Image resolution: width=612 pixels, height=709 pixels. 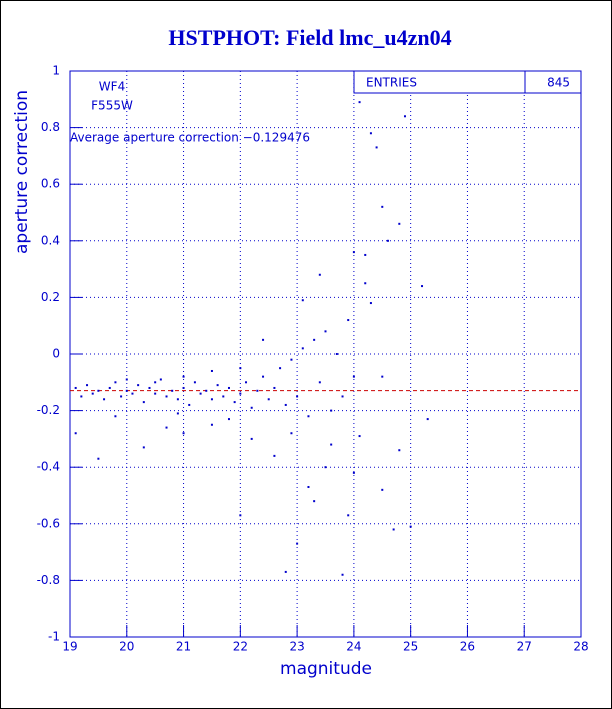 What do you see at coordinates (309, 37) in the screenshot?
I see `chart-title: HSTPHOT: Field lmc_u4zn04` at bounding box center [309, 37].